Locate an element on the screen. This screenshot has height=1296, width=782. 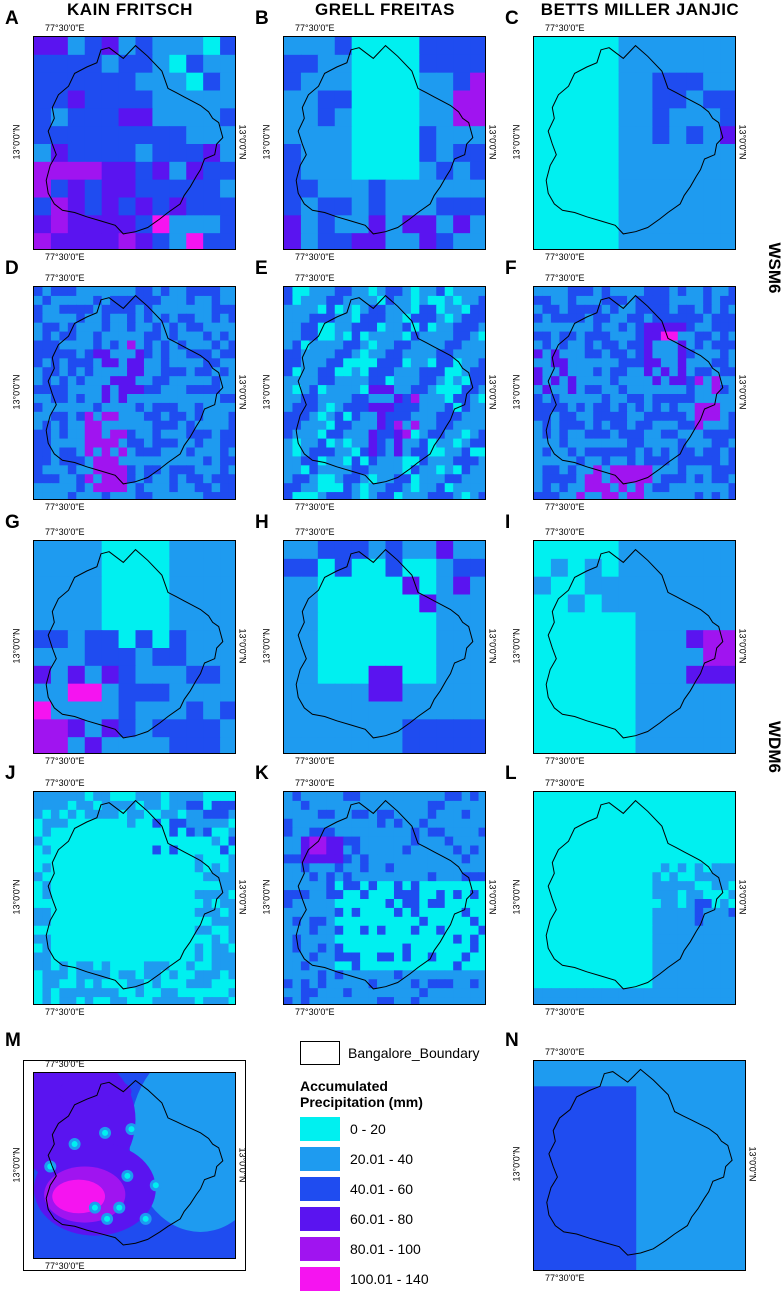
latitude-tick-left: 13°0'0"N is located at coordinates (266, 392).